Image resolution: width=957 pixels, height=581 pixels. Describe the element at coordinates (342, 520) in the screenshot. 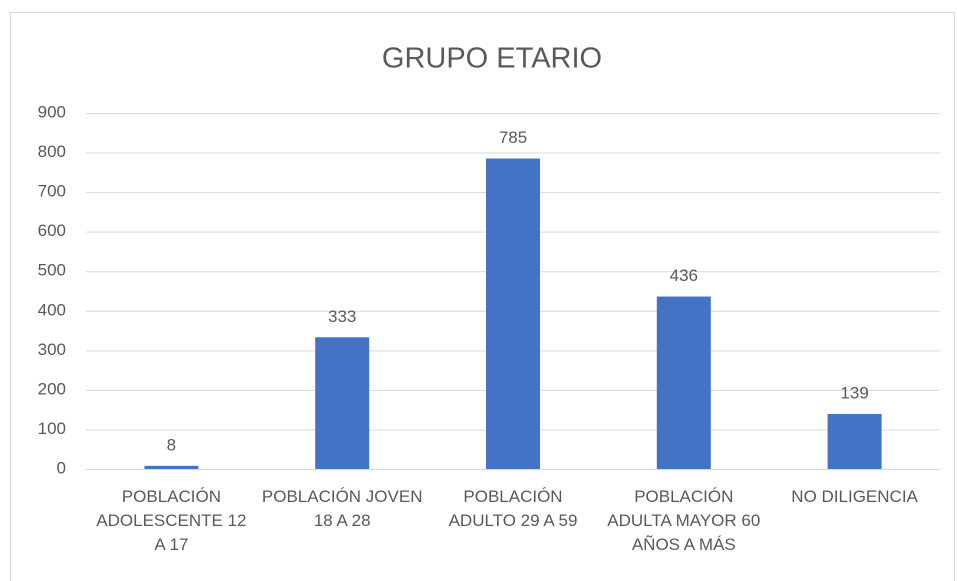

I see `label-line: 18 A 28` at that location.